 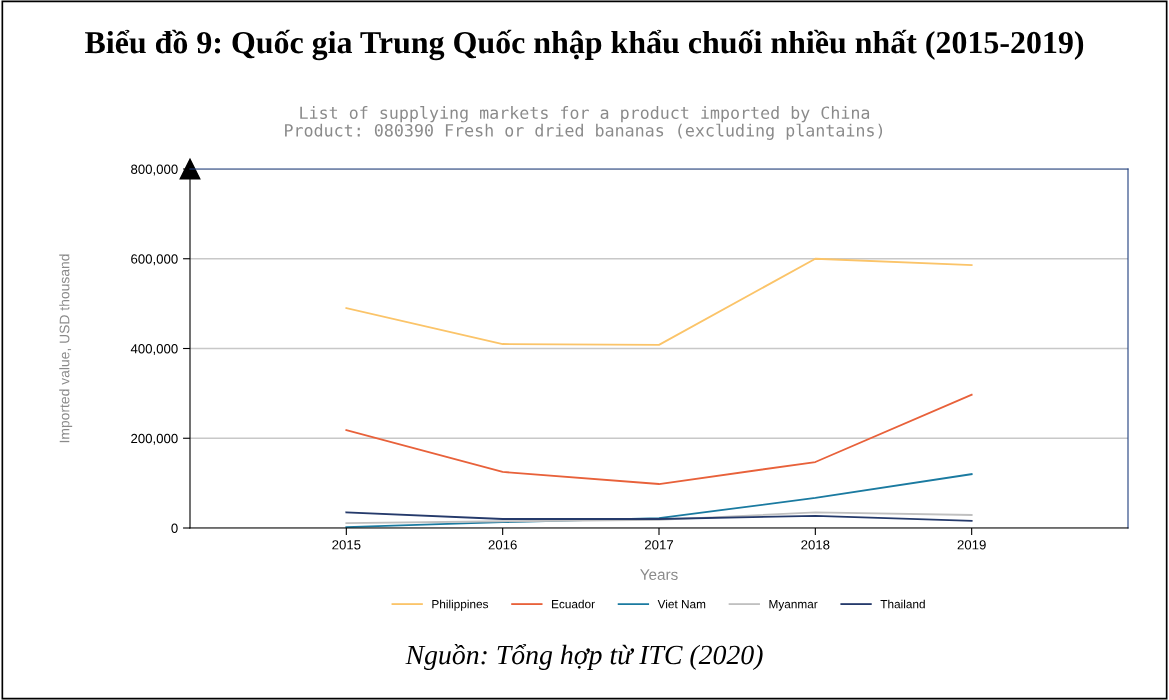 I want to click on legend-label: Viet Nam, so click(x=681, y=604).